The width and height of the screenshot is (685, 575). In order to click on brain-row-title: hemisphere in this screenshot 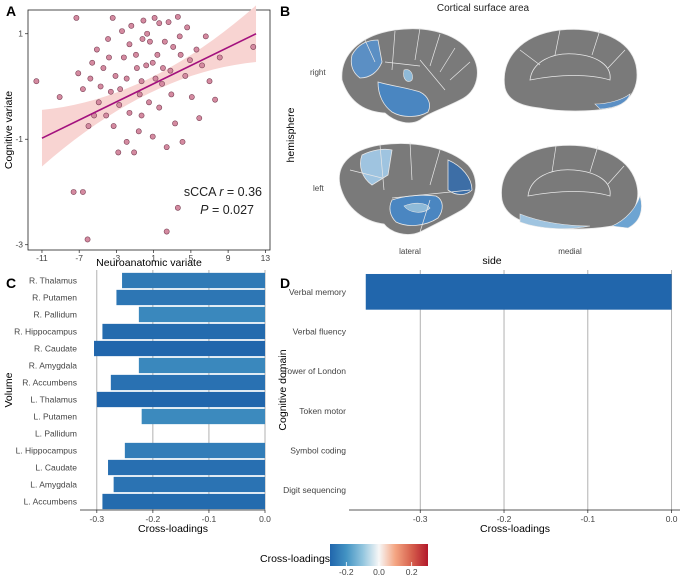, I will do `click(291, 134)`.